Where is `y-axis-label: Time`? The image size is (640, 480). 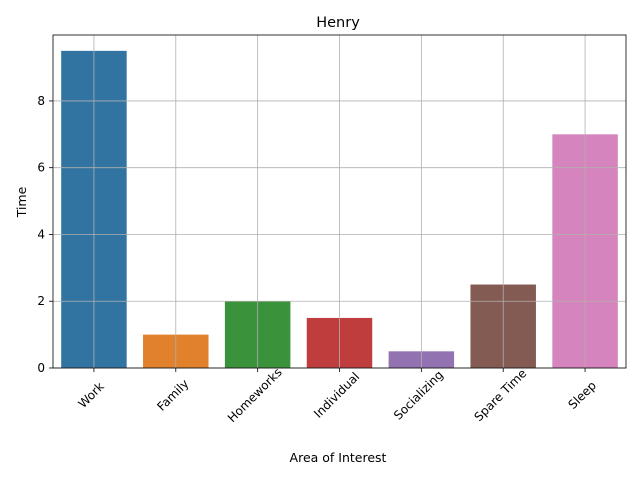
y-axis-label: Time is located at coordinates (21, 202).